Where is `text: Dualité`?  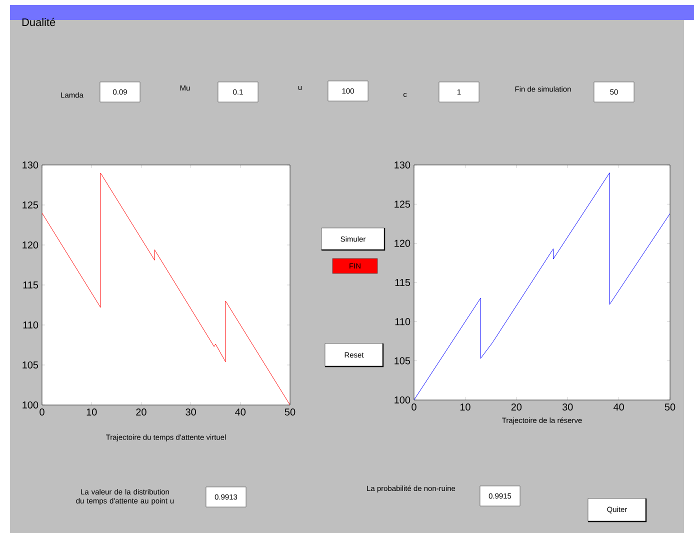 text: Dualité is located at coordinates (39, 22).